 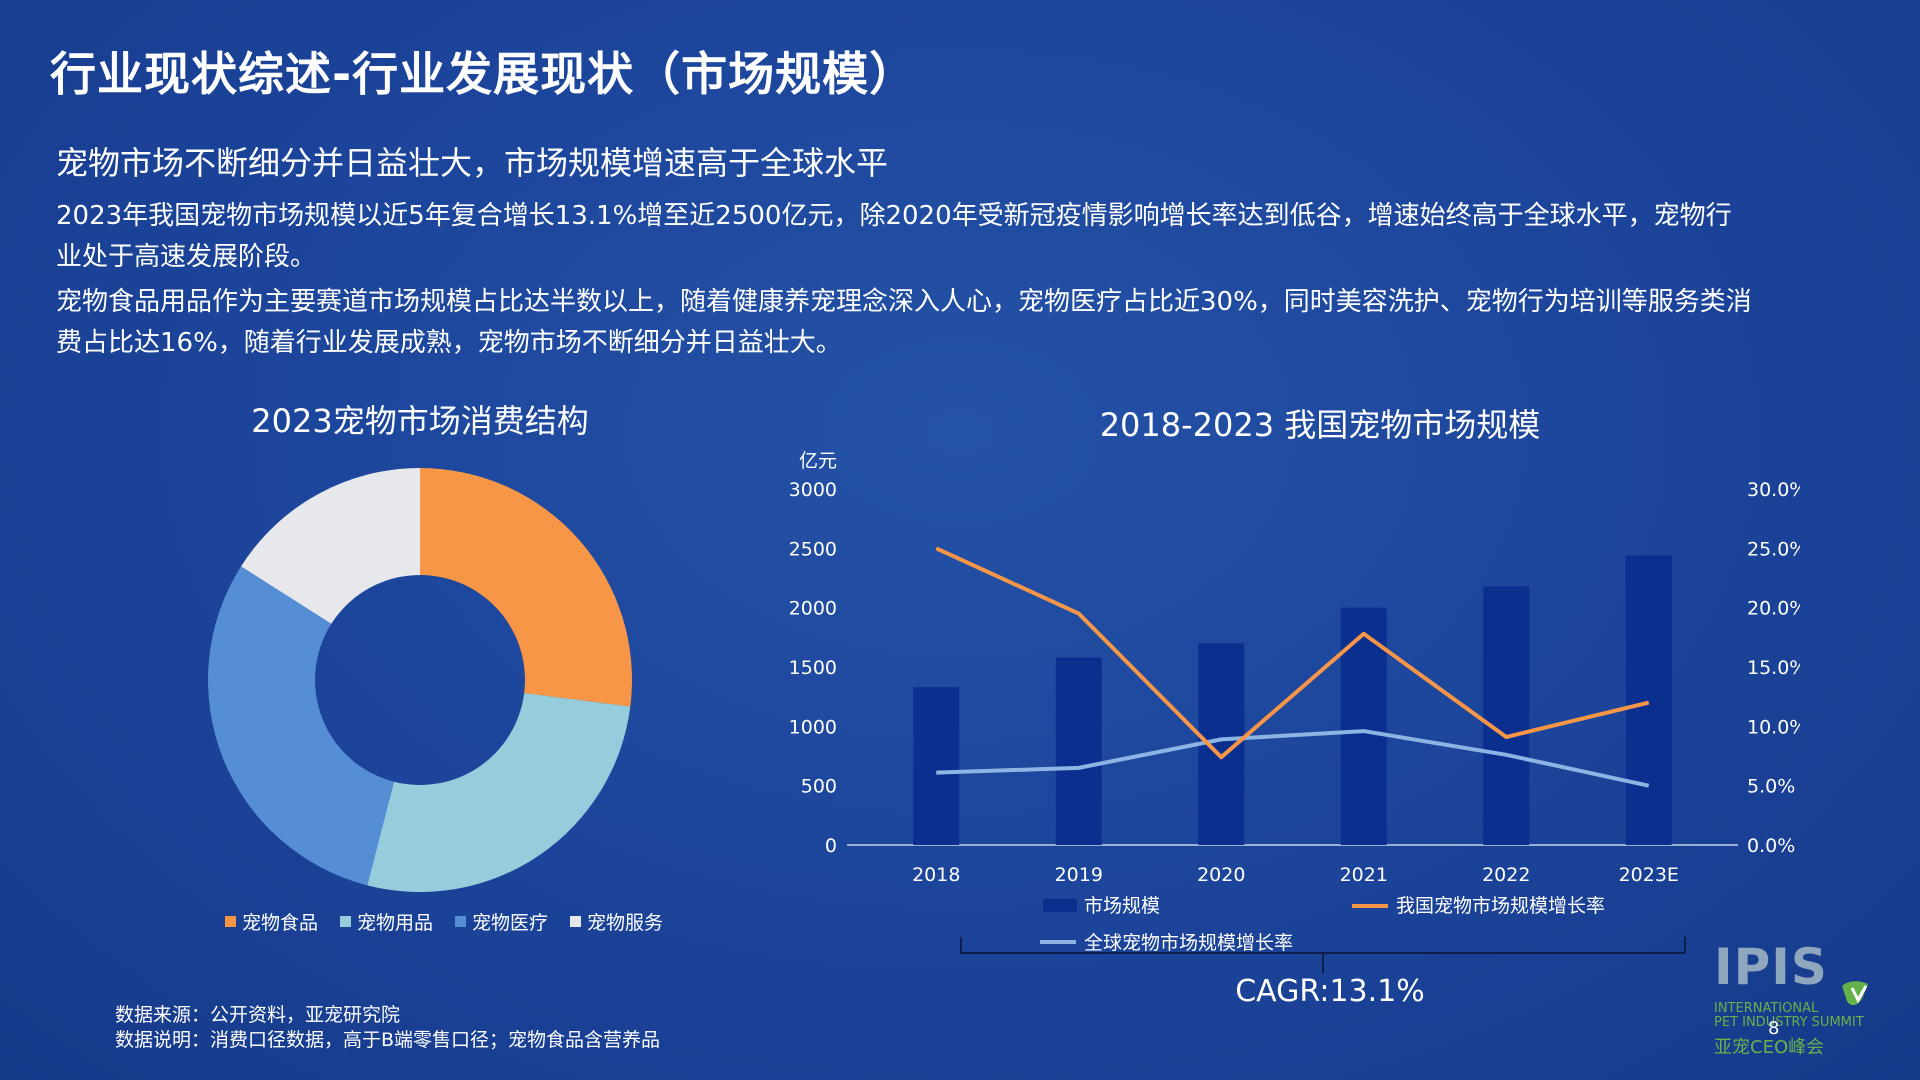 What do you see at coordinates (1855, 993) in the screenshot?
I see `pet-logo-icon` at bounding box center [1855, 993].